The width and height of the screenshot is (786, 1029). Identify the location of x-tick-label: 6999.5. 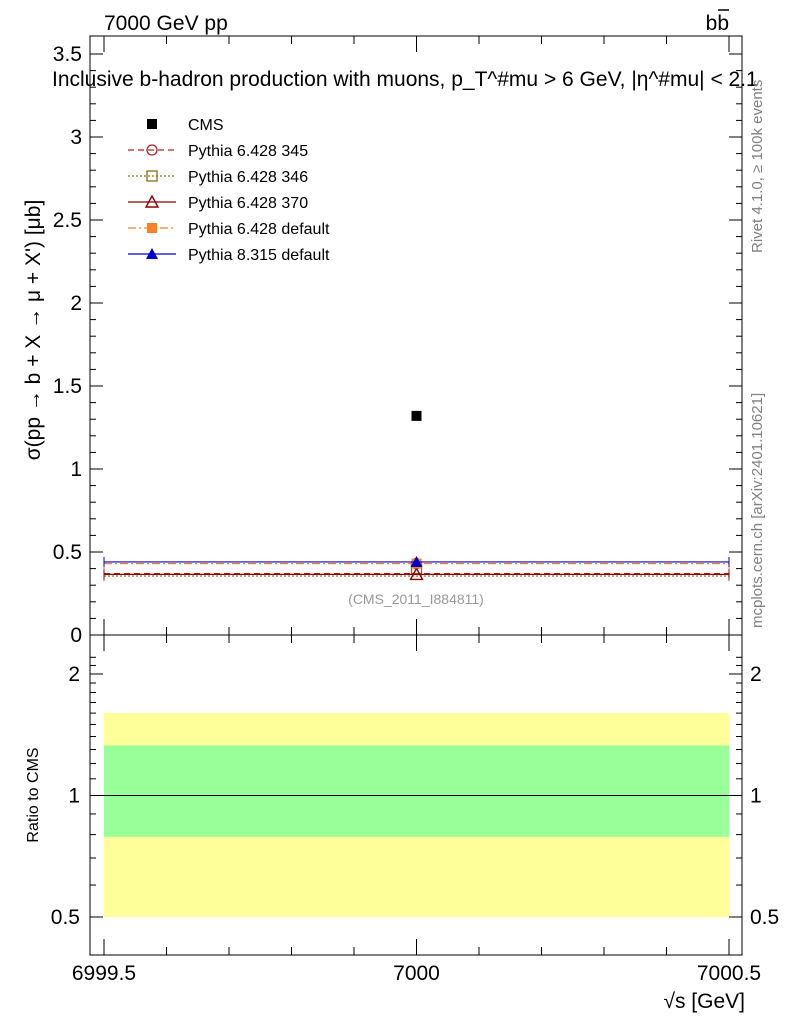
(104, 973).